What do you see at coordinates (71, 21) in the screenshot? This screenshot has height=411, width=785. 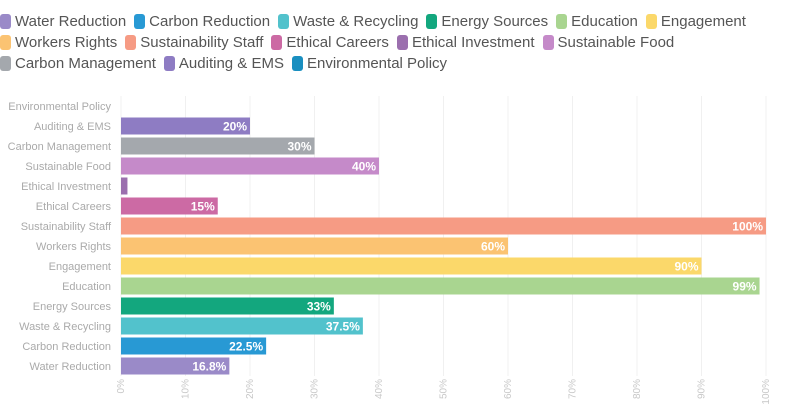 I see `legend-label: Water Reduction` at bounding box center [71, 21].